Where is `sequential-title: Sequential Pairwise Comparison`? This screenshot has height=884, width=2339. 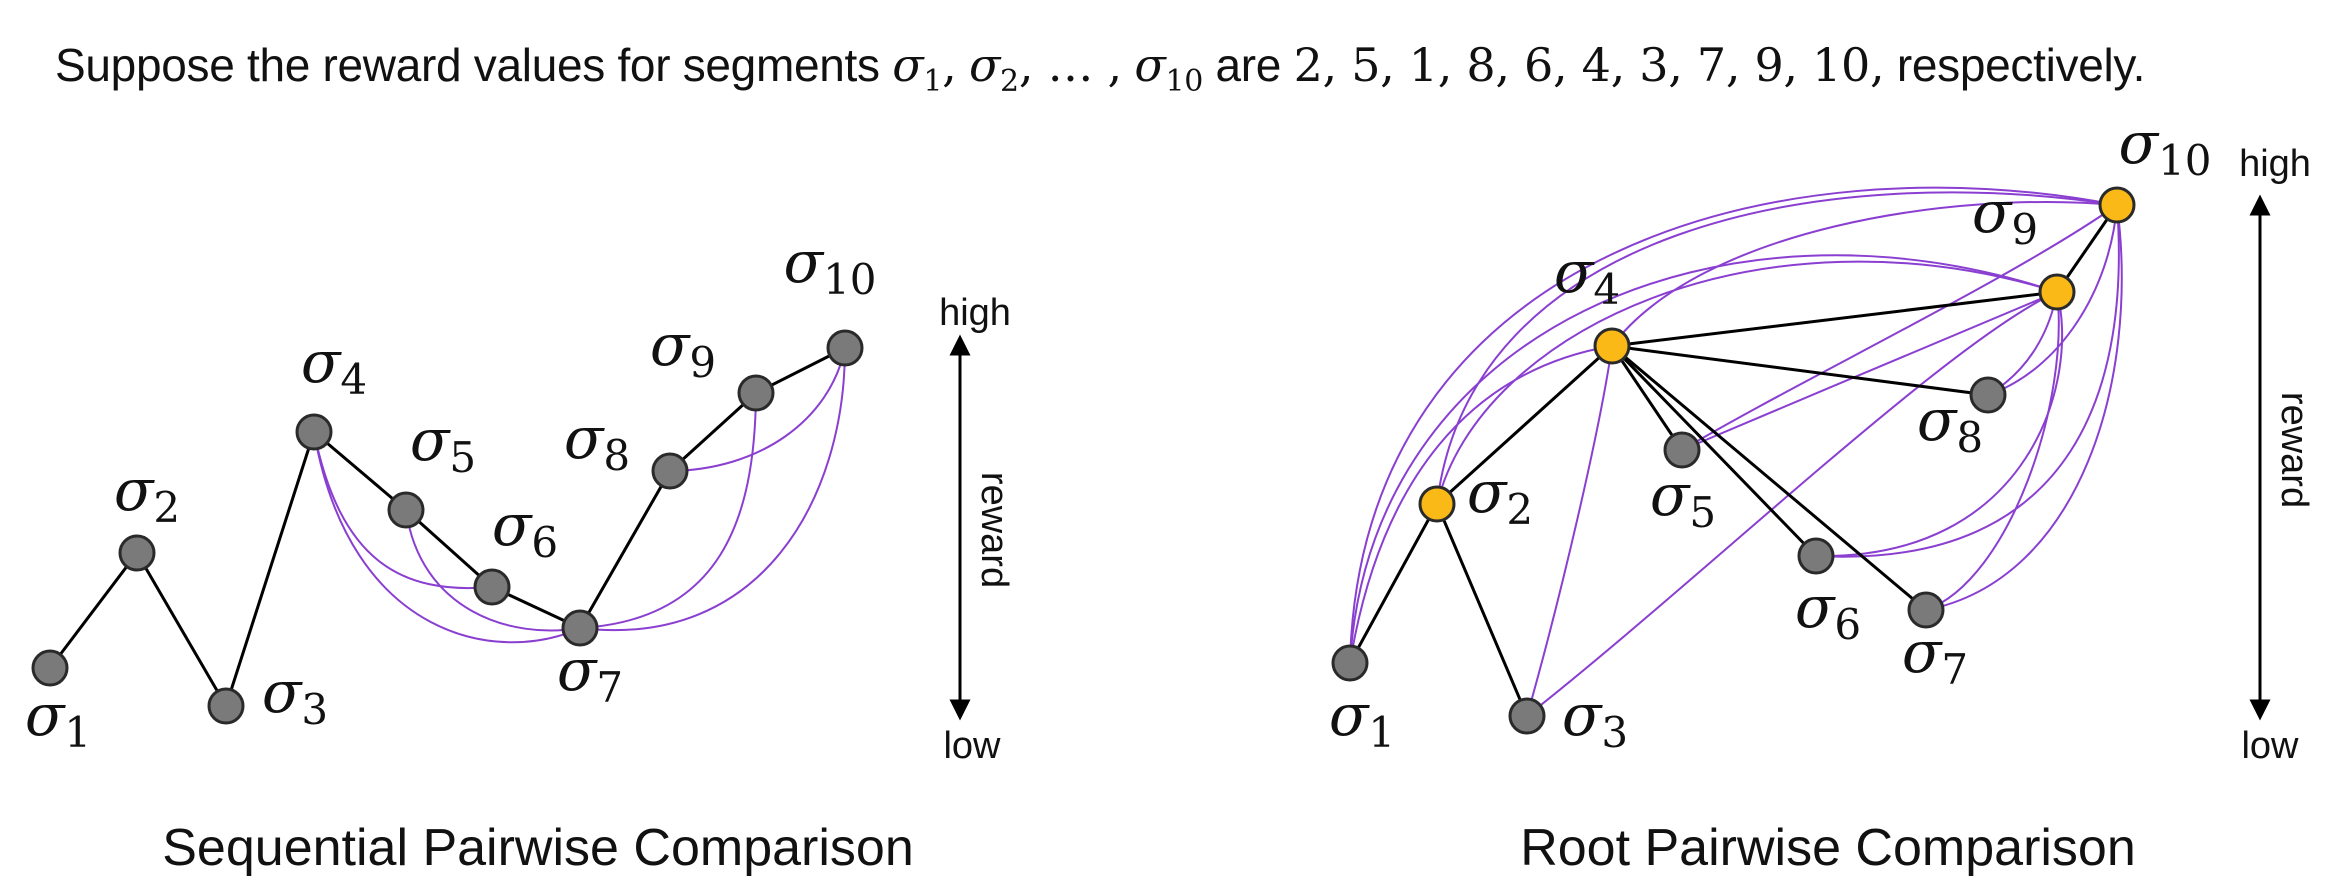
sequential-title: Sequential Pairwise Comparison is located at coordinates (538, 848).